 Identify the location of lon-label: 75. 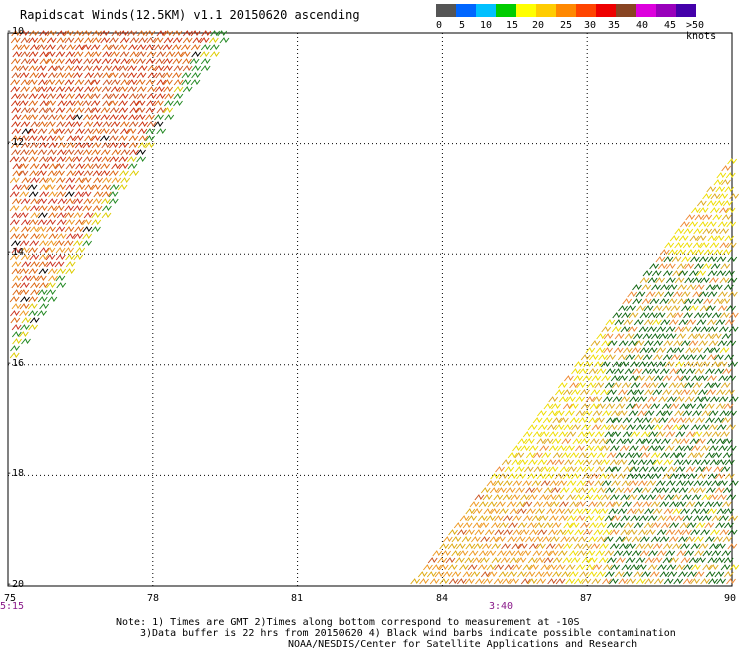
(10, 598).